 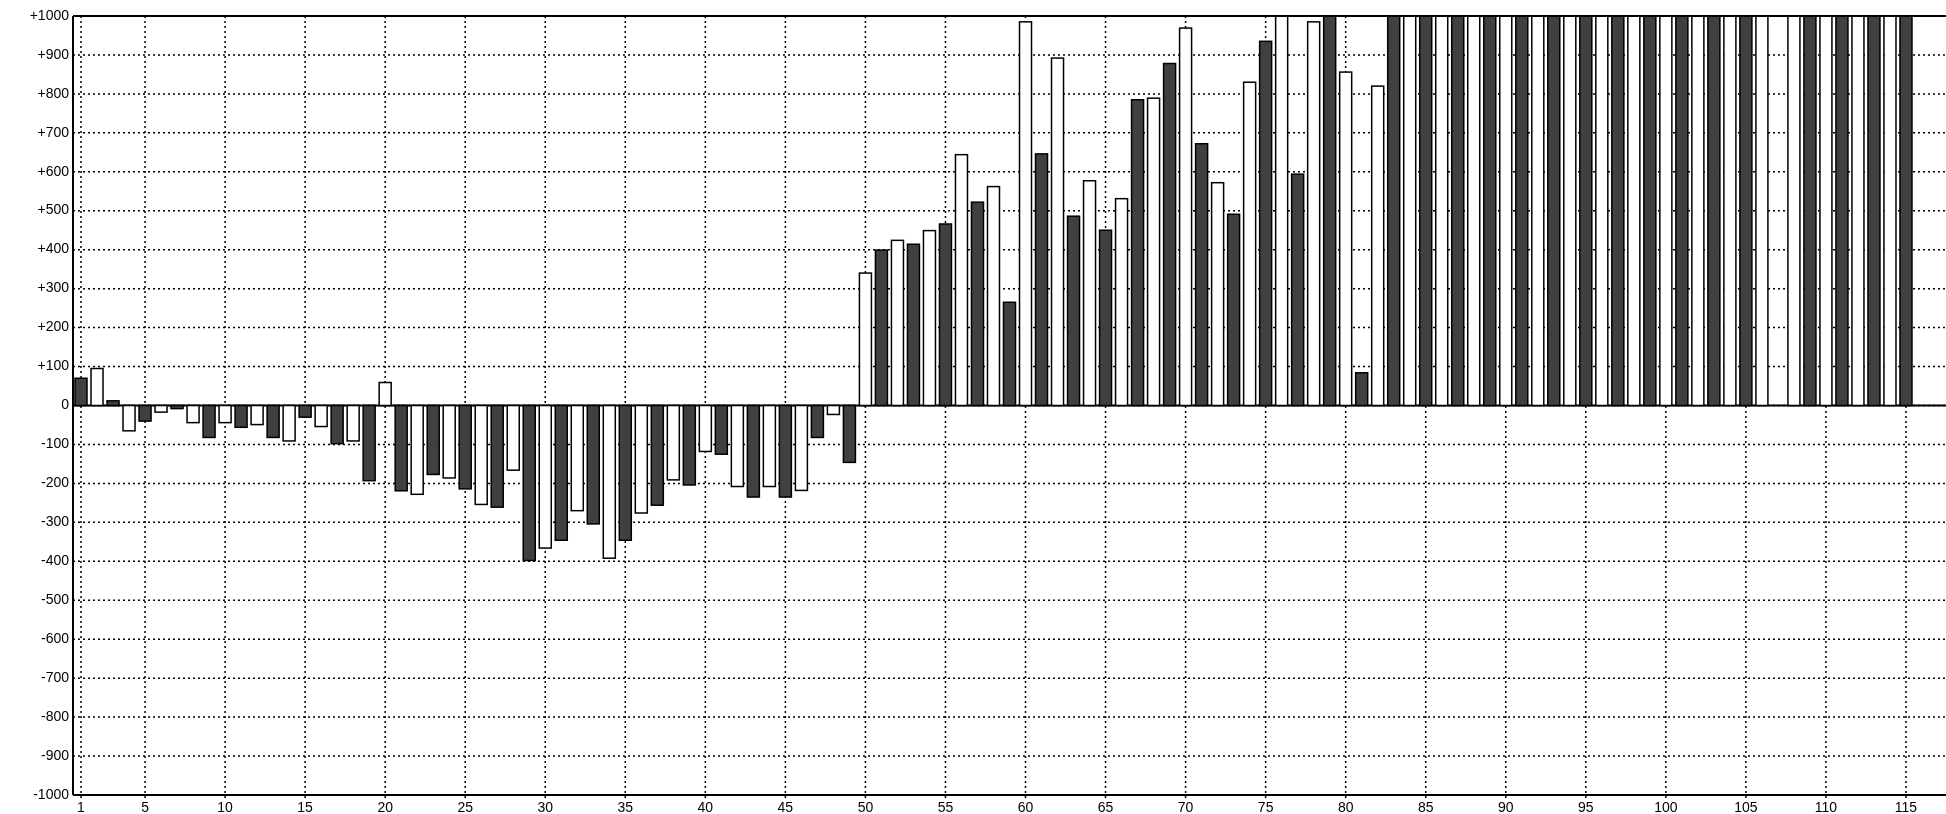 What do you see at coordinates (53, 248) in the screenshot?
I see `y-tick-label: +400` at bounding box center [53, 248].